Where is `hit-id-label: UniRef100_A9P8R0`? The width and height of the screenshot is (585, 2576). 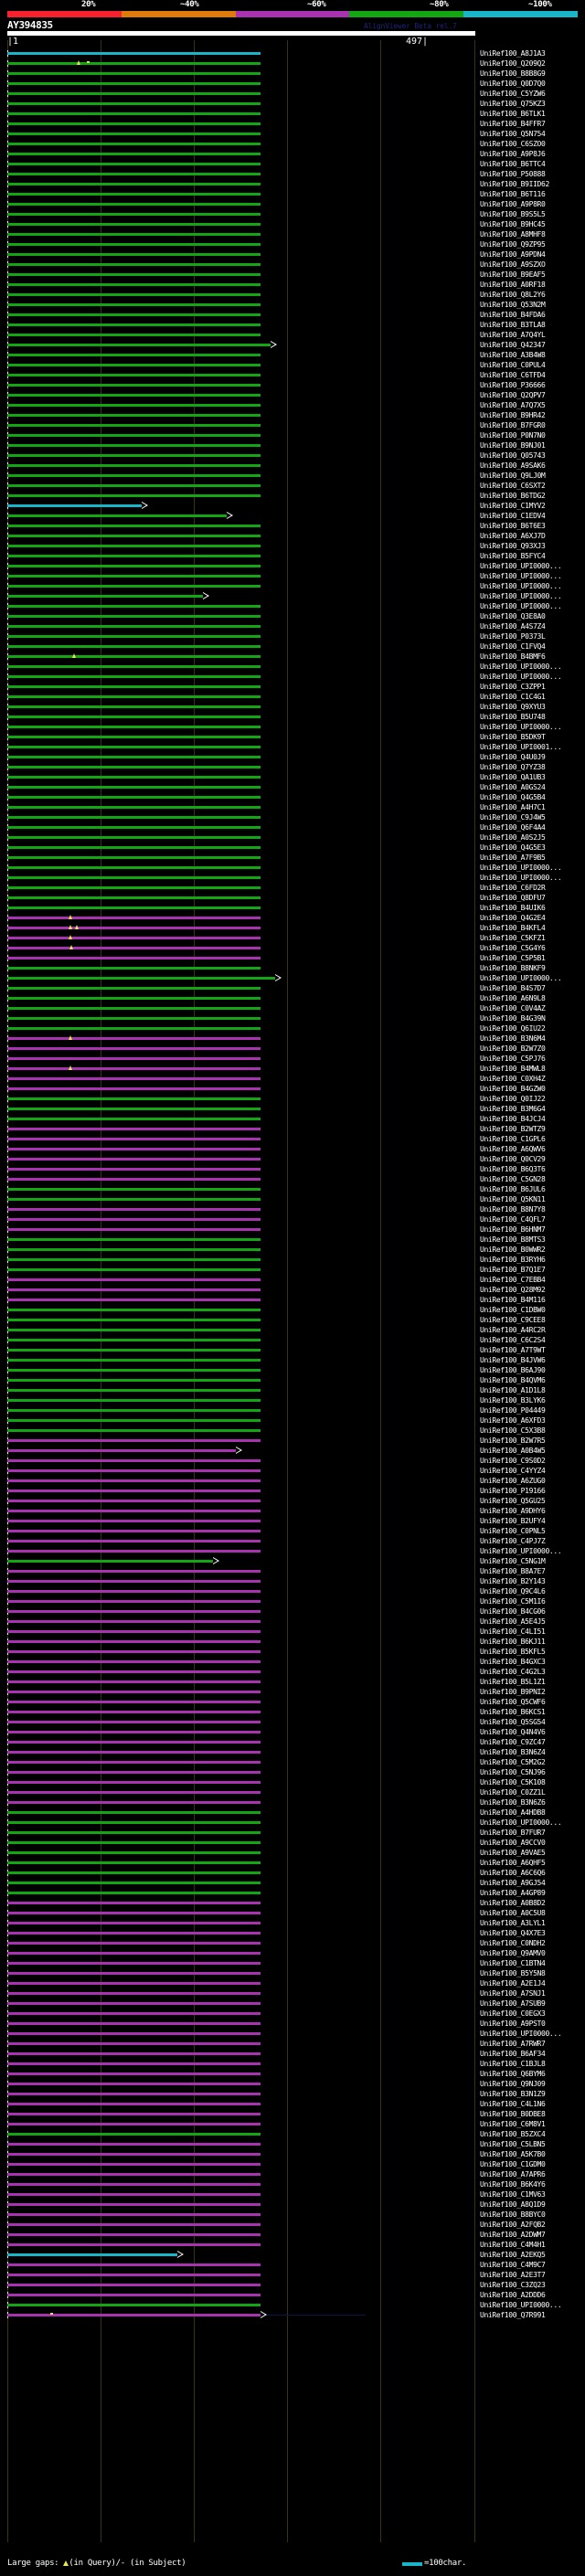 hit-id-label: UniRef100_A9P8R0 is located at coordinates (513, 204).